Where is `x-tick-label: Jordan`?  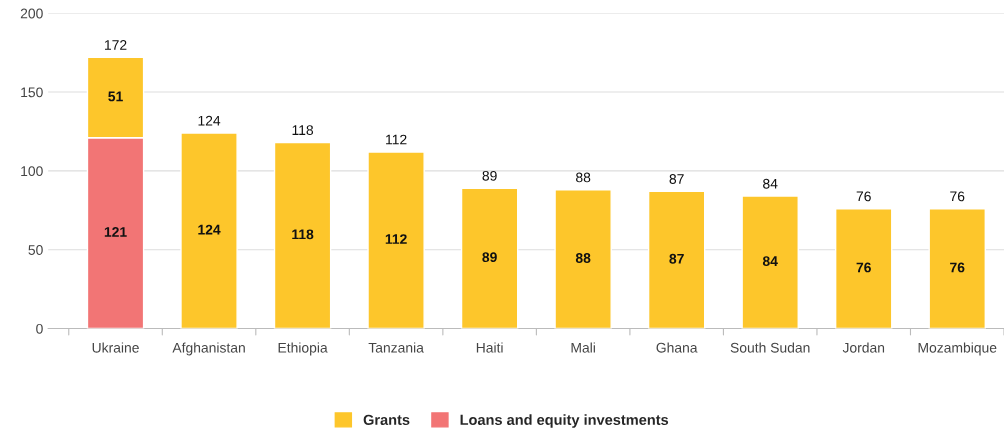 x-tick-label: Jordan is located at coordinates (863, 347).